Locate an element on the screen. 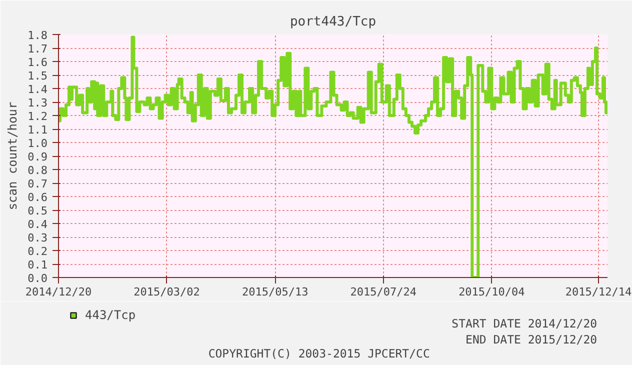 Image resolution: width=632 pixels, height=365 pixels. chart-title: port443/Tcp is located at coordinates (333, 22).